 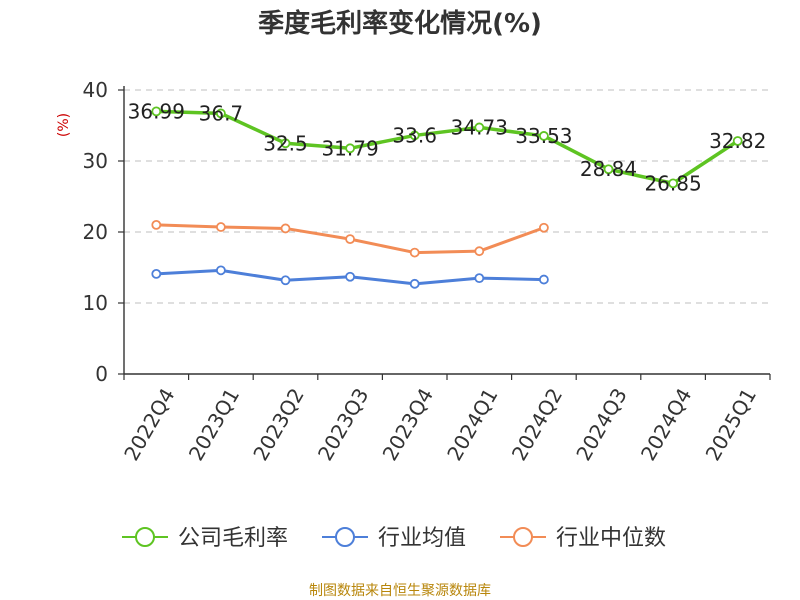 I want to click on x-tick-label: 2023Q1, so click(x=214, y=424).